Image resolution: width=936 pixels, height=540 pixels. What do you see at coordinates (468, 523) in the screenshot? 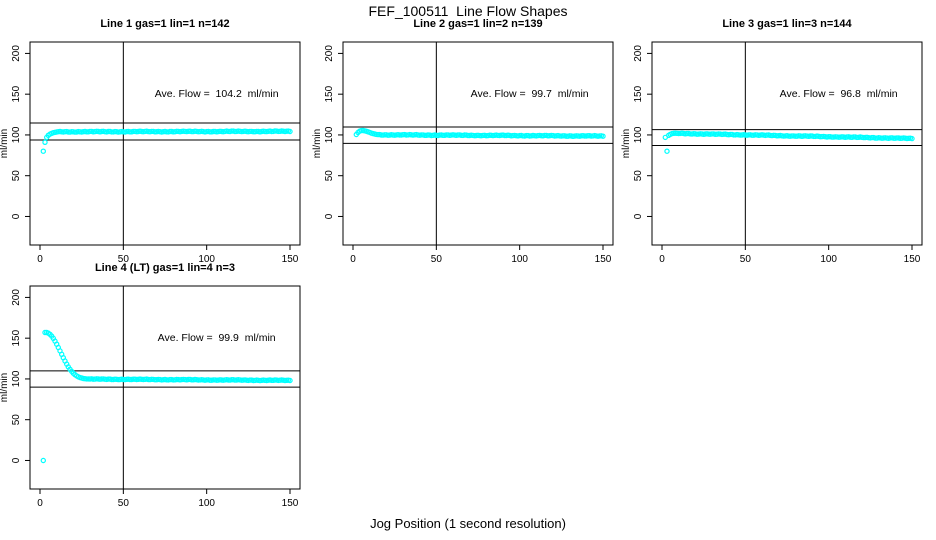
I see `x-axis-title: Jog Position (1 second resolution)` at bounding box center [468, 523].